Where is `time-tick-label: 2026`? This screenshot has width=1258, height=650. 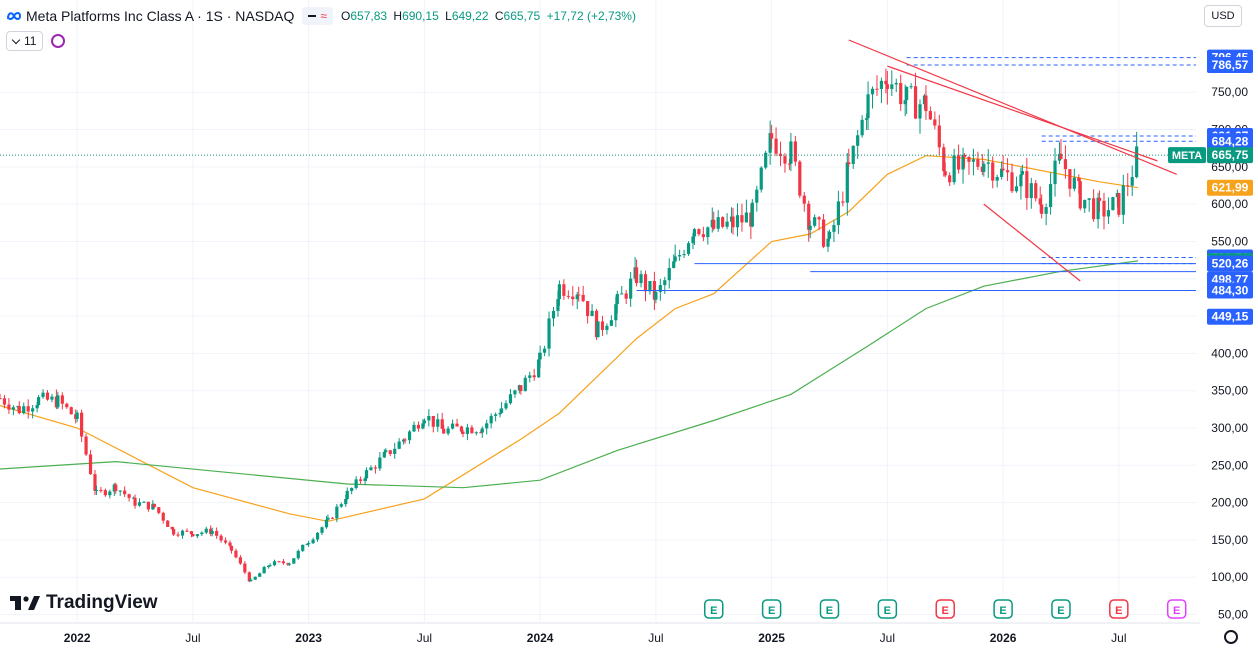 time-tick-label: 2026 is located at coordinates (1003, 638).